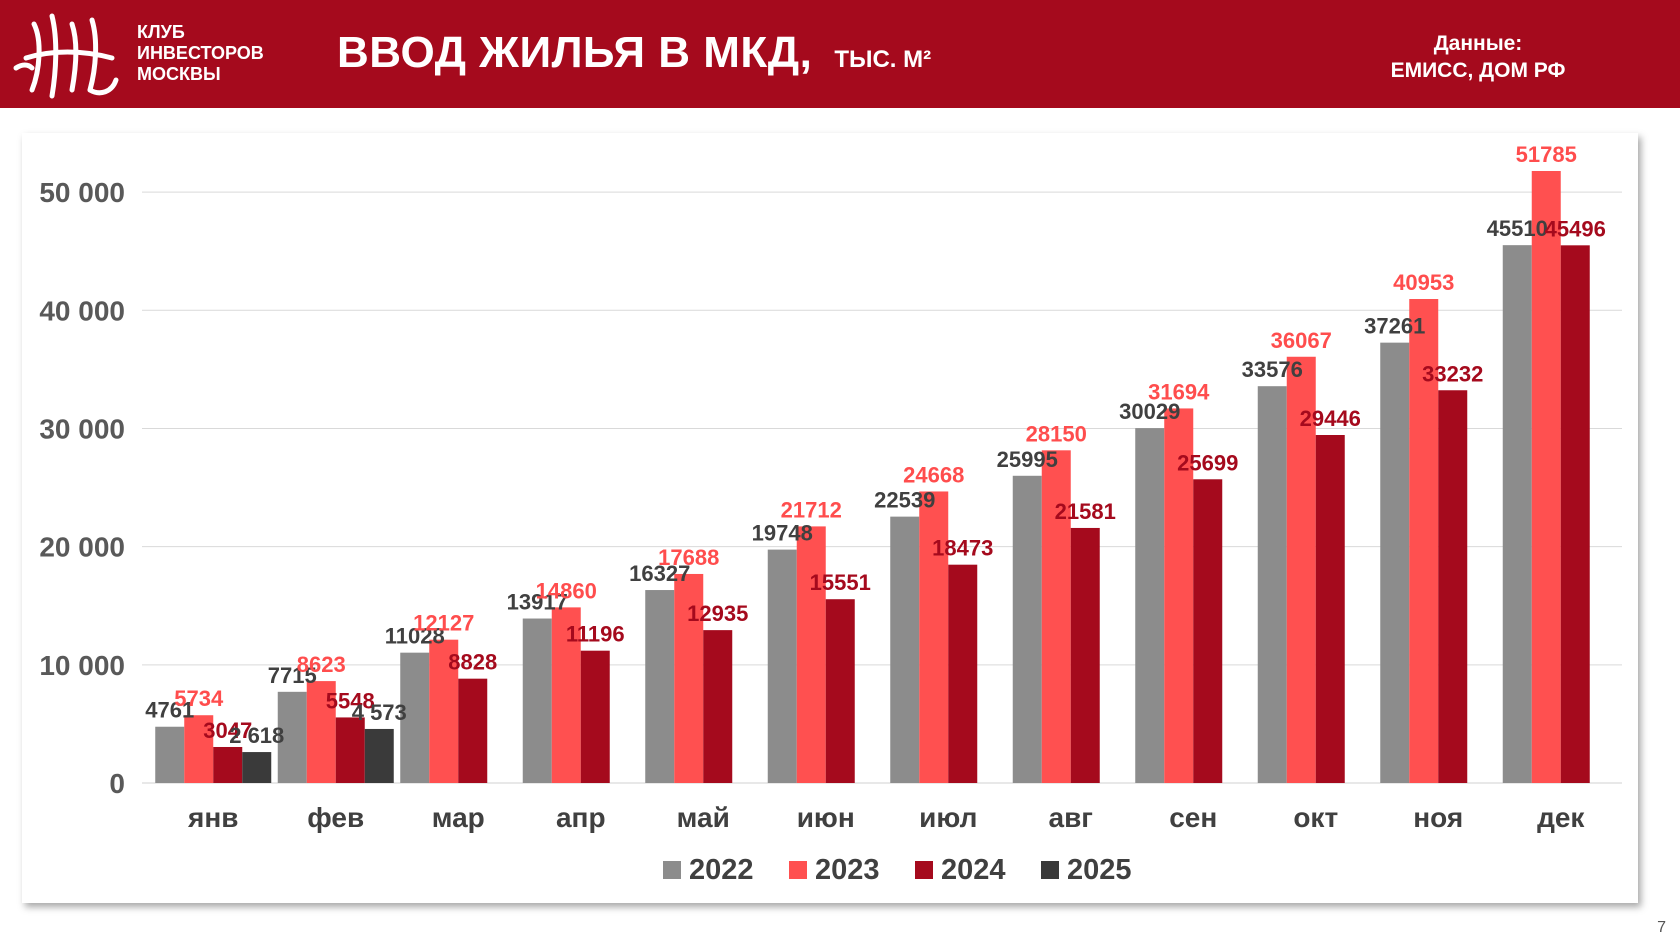 Image resolution: width=1680 pixels, height=945 pixels. I want to click on data-label-2023: 17688, so click(688, 557).